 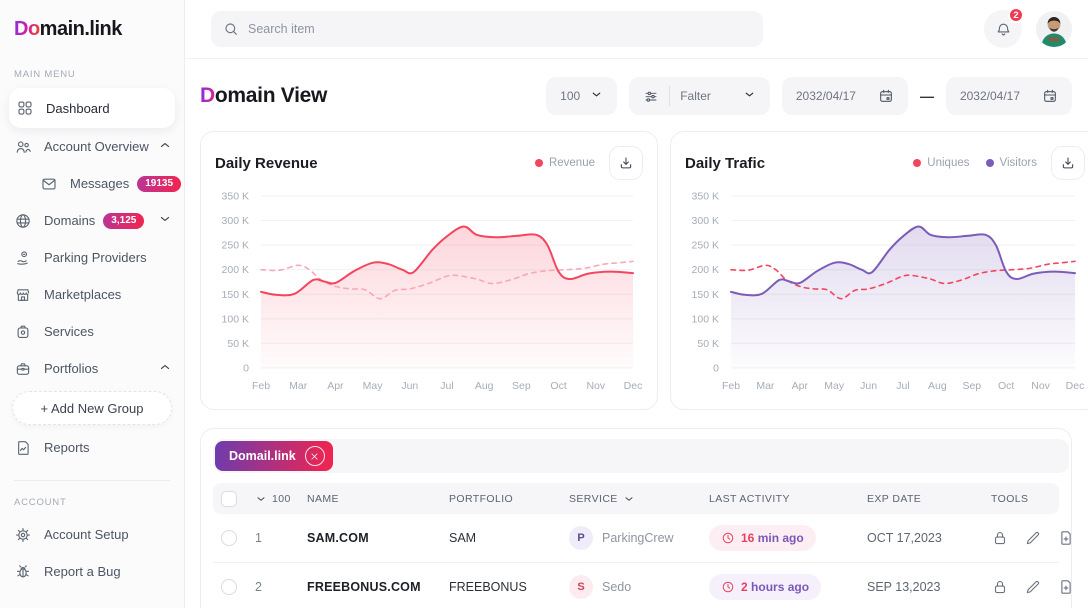 What do you see at coordinates (725, 163) in the screenshot?
I see `chart-title: Daily Trafic` at bounding box center [725, 163].